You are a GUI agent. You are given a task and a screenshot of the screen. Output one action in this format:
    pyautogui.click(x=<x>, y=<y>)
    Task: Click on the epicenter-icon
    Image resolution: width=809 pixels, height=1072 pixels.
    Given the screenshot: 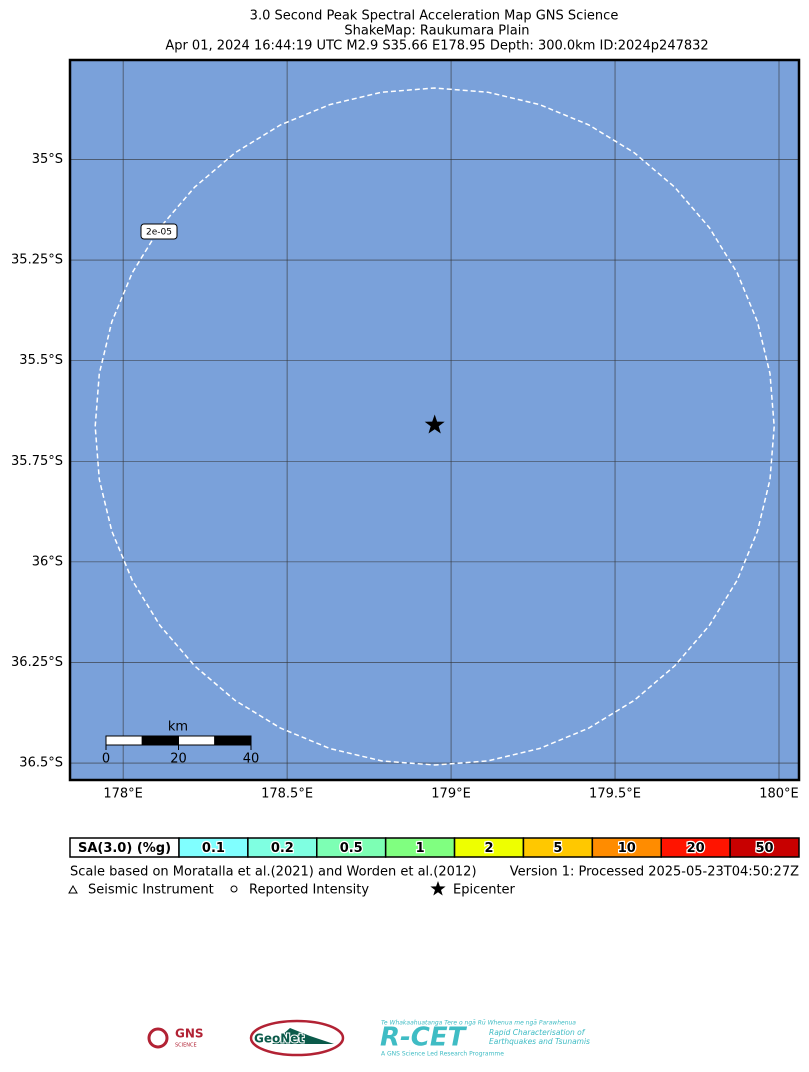 What is the action you would take?
    pyautogui.click(x=438, y=888)
    